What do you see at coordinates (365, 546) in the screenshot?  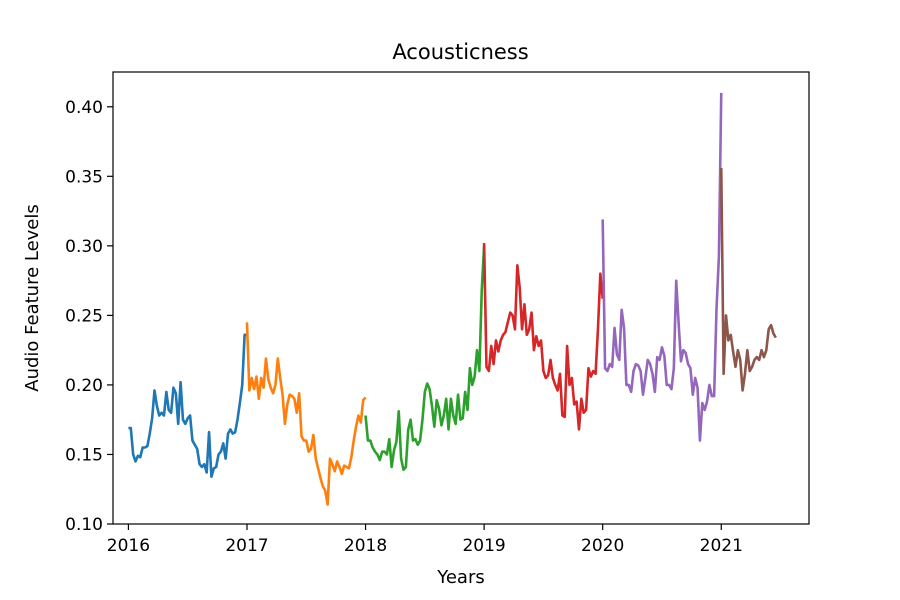 I see `x-tick-label: 2018` at bounding box center [365, 546].